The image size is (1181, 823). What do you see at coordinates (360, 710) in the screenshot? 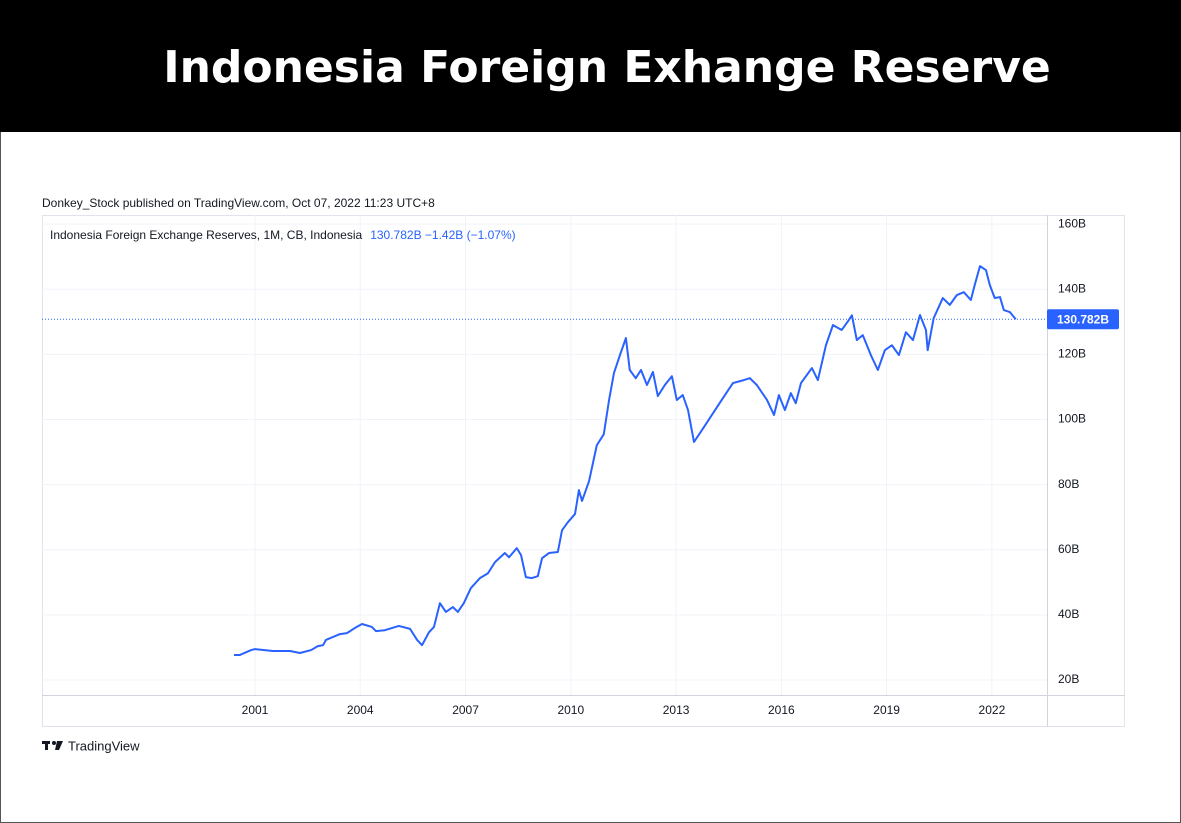
I see `x-tick-label: 2004` at bounding box center [360, 710].